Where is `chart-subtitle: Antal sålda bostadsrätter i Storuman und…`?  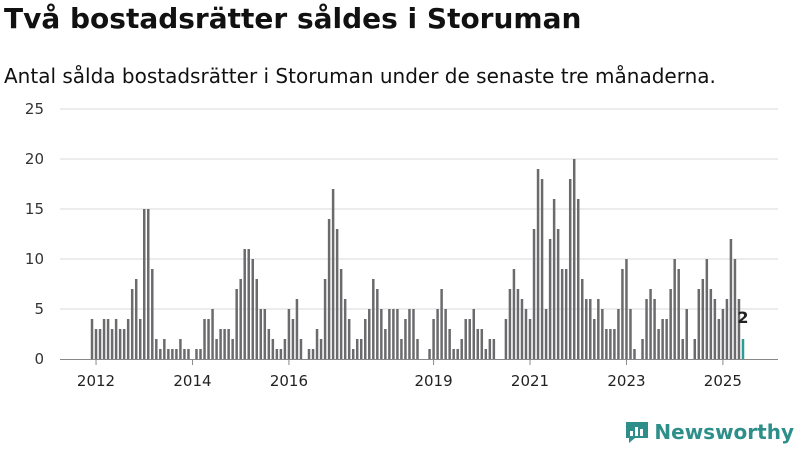
chart-subtitle: Antal sålda bostadsrätter i Storuman und… is located at coordinates (360, 76).